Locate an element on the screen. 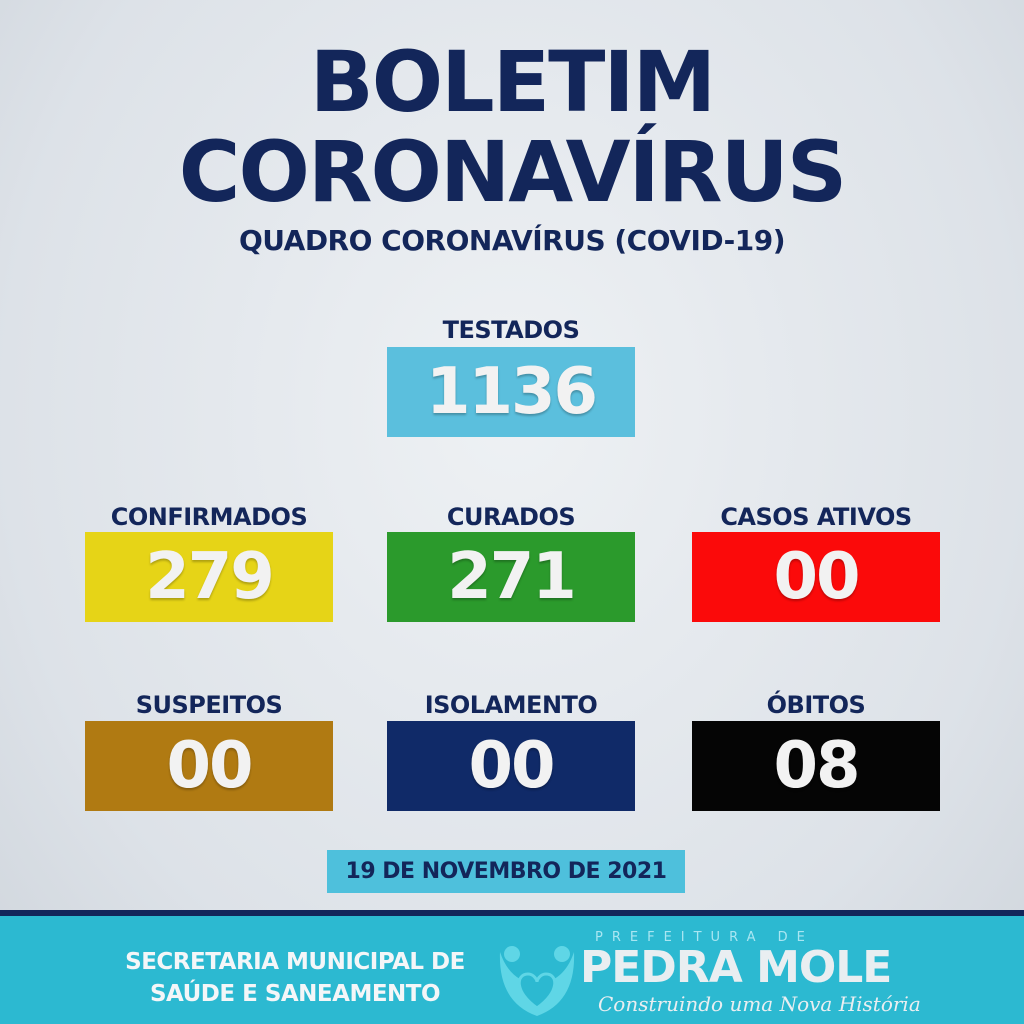  label-casos-ativos: CASOS ATIVOS is located at coordinates (816, 517).